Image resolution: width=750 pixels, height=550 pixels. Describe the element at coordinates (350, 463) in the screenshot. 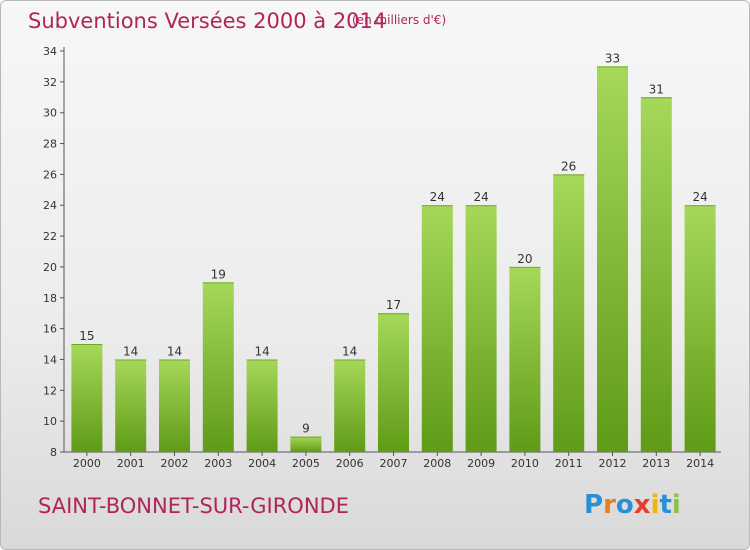

I see `x-tick-label: 2006` at that location.